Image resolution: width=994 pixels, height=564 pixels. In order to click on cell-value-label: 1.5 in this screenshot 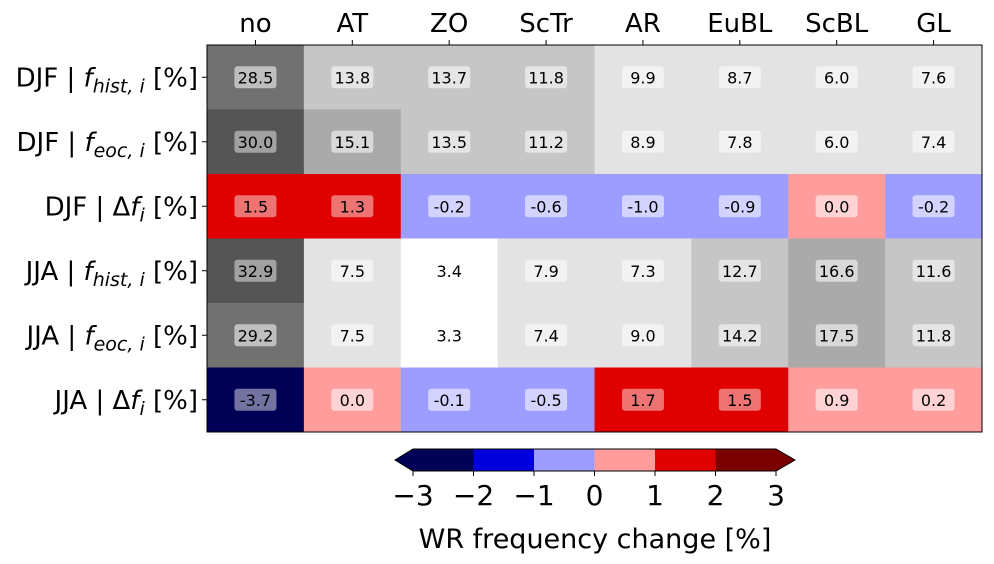, I will do `click(739, 400)`.